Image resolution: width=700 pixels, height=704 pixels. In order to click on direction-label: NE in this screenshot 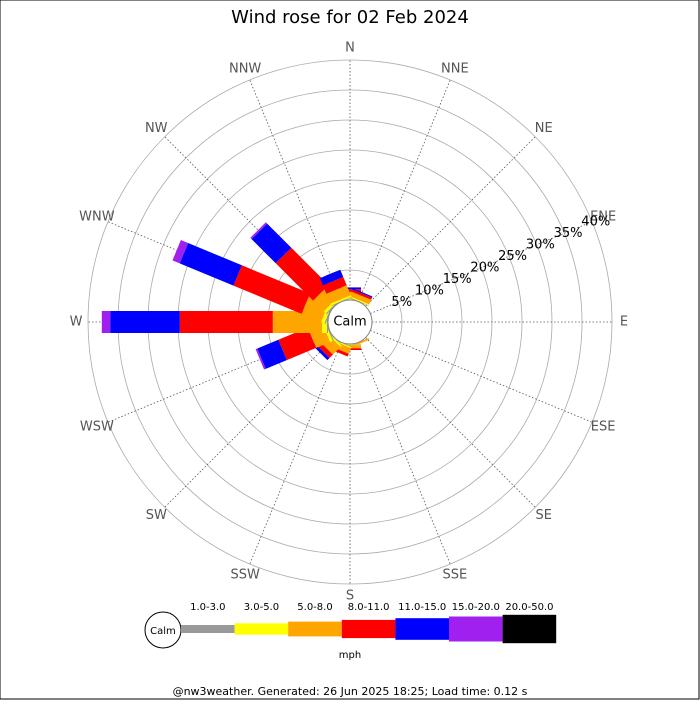, I will do `click(544, 128)`.